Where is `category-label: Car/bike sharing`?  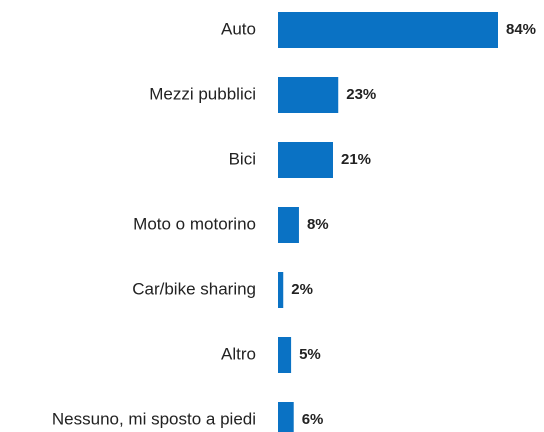 category-label: Car/bike sharing is located at coordinates (194, 288).